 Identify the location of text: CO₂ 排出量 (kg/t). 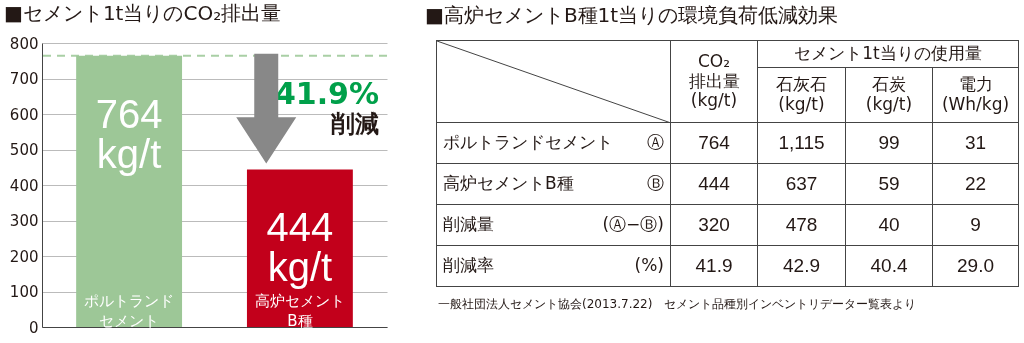
(714, 81).